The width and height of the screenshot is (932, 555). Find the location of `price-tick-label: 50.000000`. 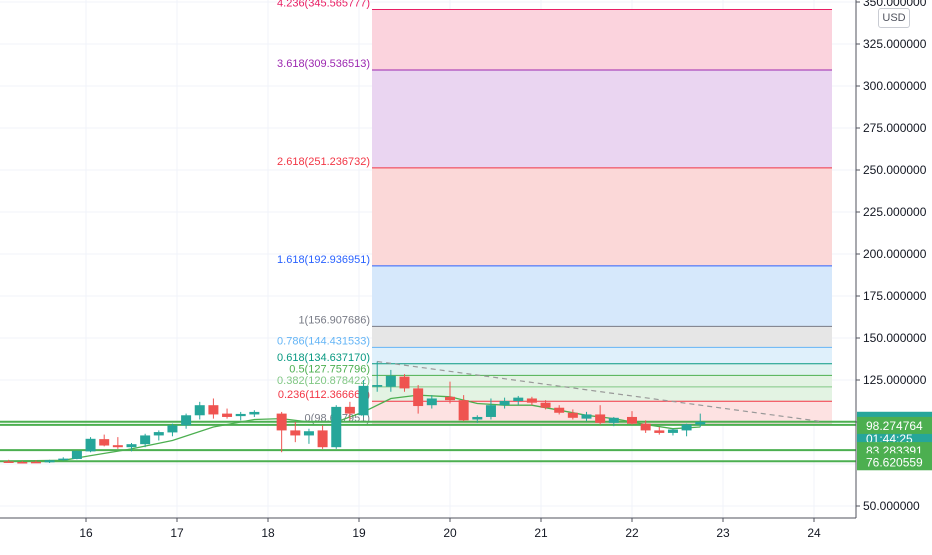

price-tick-label: 50.000000 is located at coordinates (891, 506).